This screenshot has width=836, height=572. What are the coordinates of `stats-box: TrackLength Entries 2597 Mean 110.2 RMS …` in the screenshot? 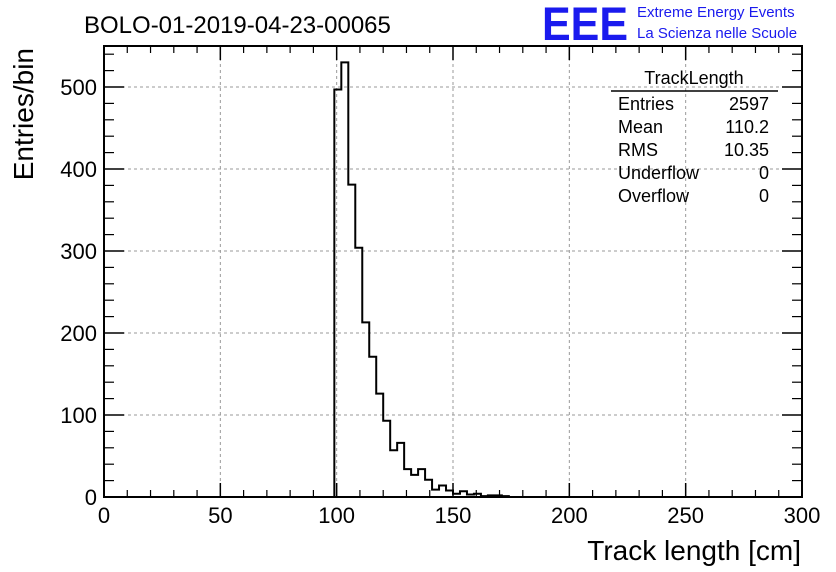 It's located at (694, 137).